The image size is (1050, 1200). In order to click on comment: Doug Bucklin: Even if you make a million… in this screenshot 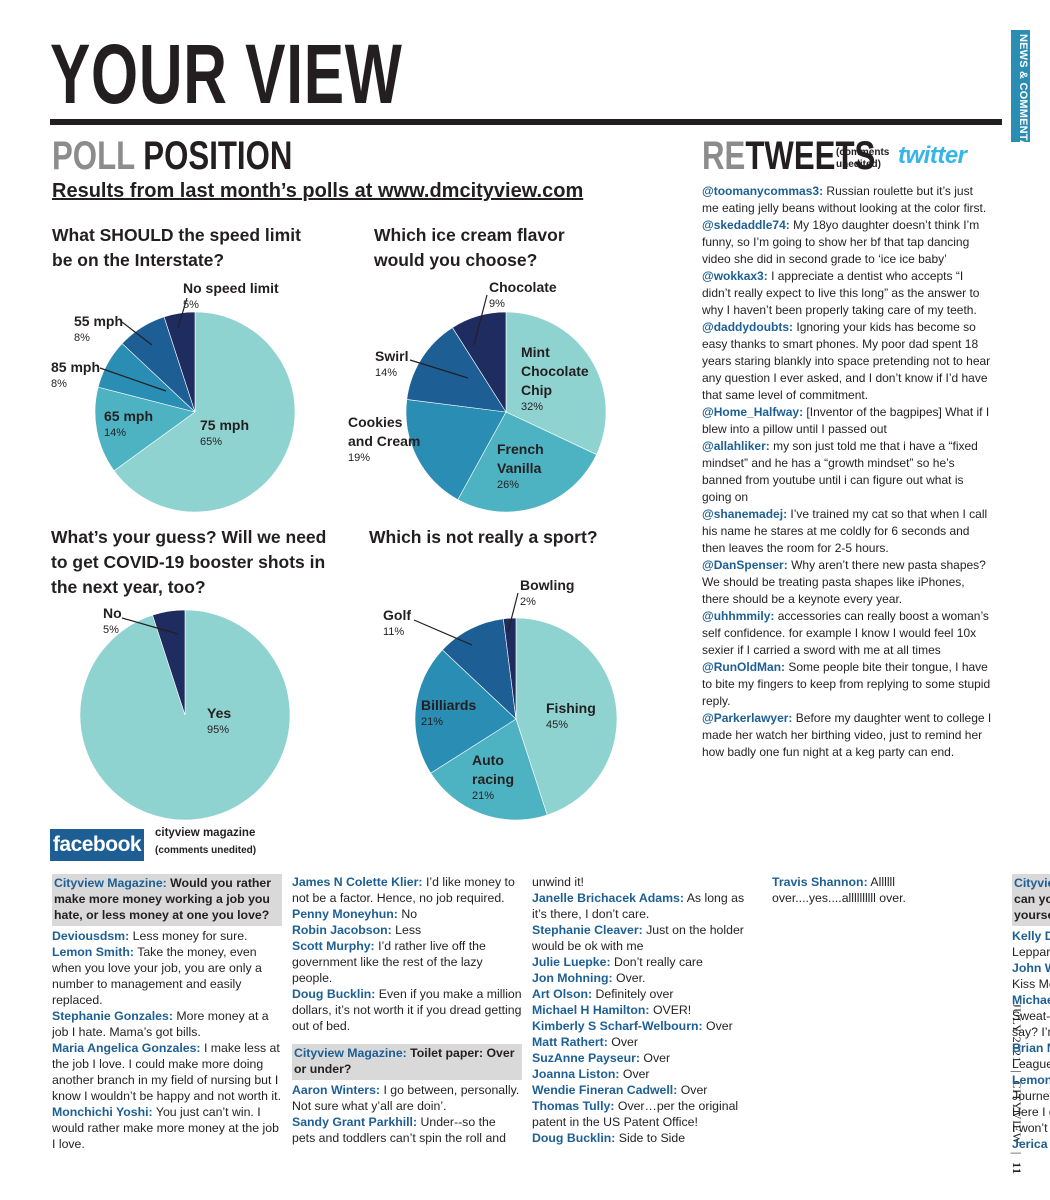, I will do `click(407, 1010)`.